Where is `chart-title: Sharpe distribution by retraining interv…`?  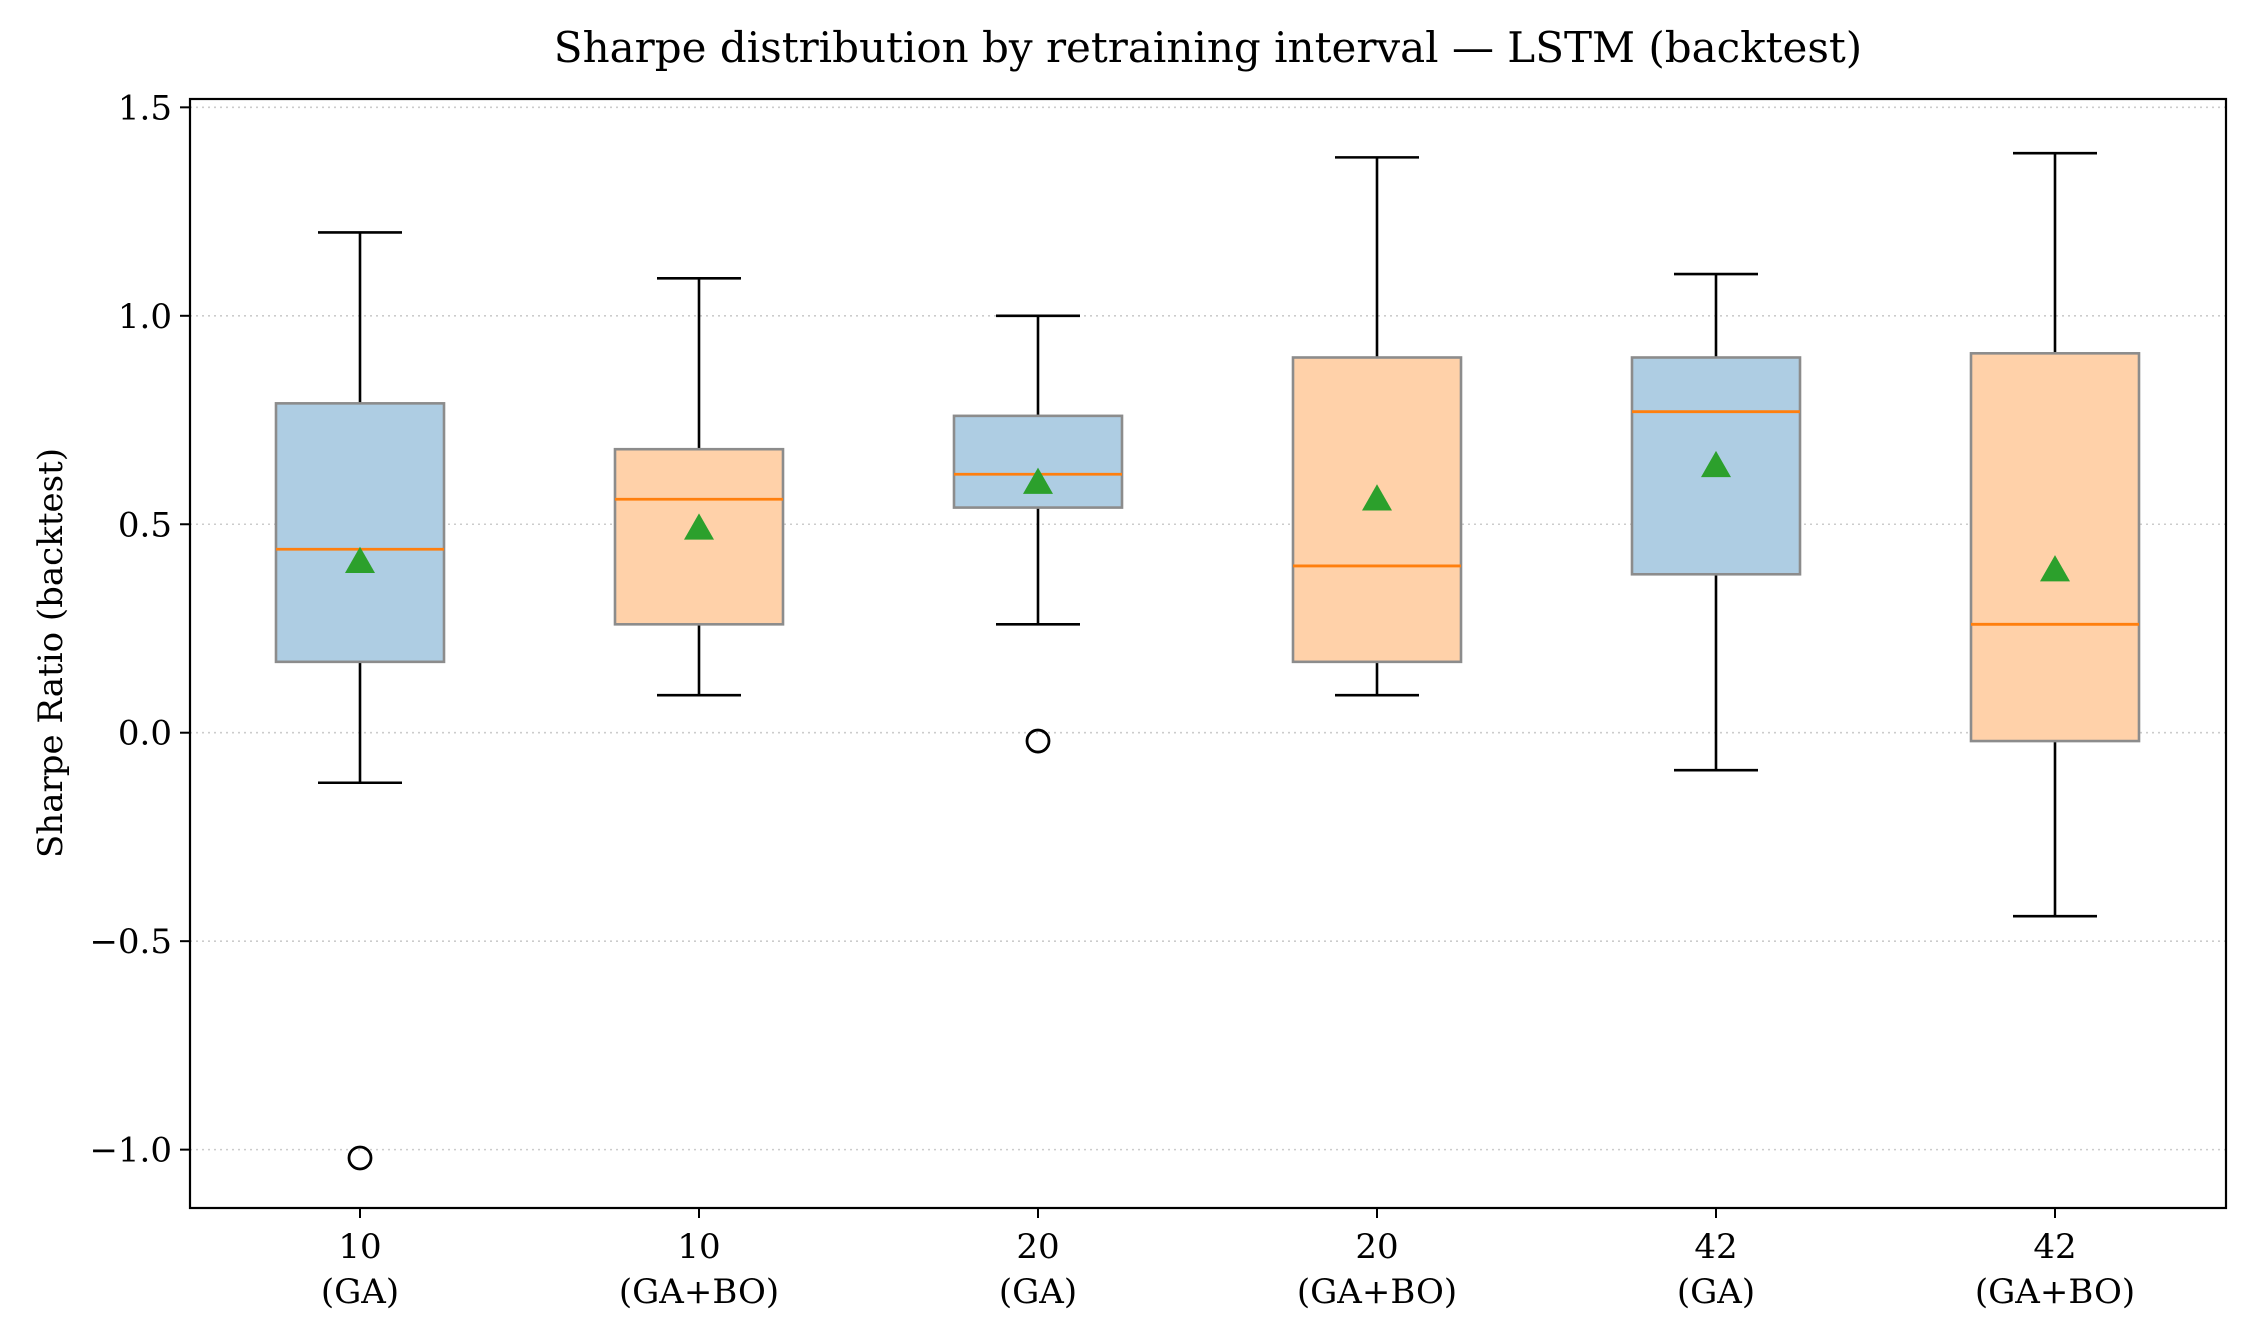
chart-title: Sharpe distribution by retraining interv… is located at coordinates (1208, 47).